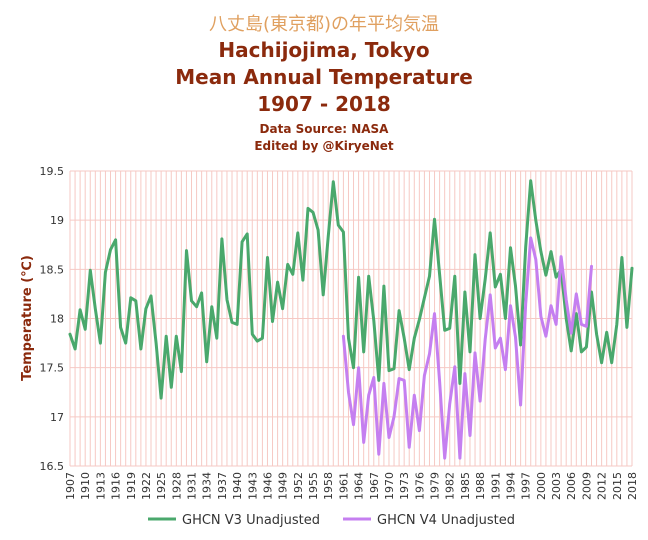  What do you see at coordinates (343, 486) in the screenshot?
I see `x-tick-label: 1961` at bounding box center [343, 486].